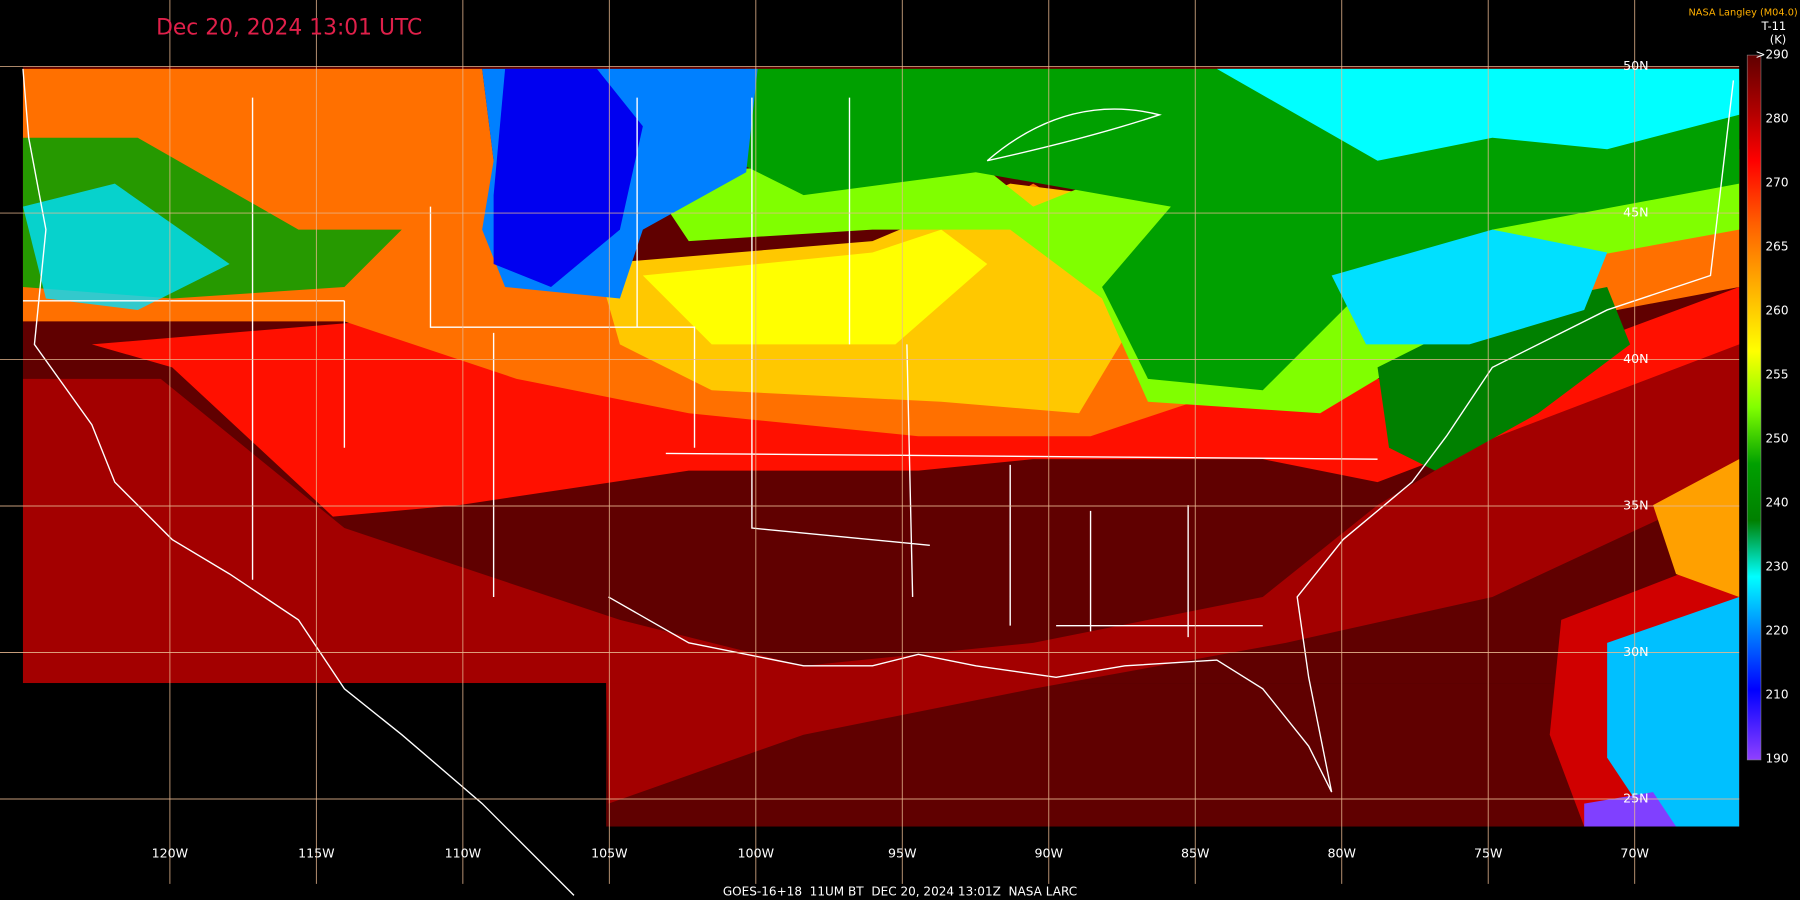 The height and width of the screenshot is (900, 1800). I want to click on longitude-label: 80W, so click(1341, 853).